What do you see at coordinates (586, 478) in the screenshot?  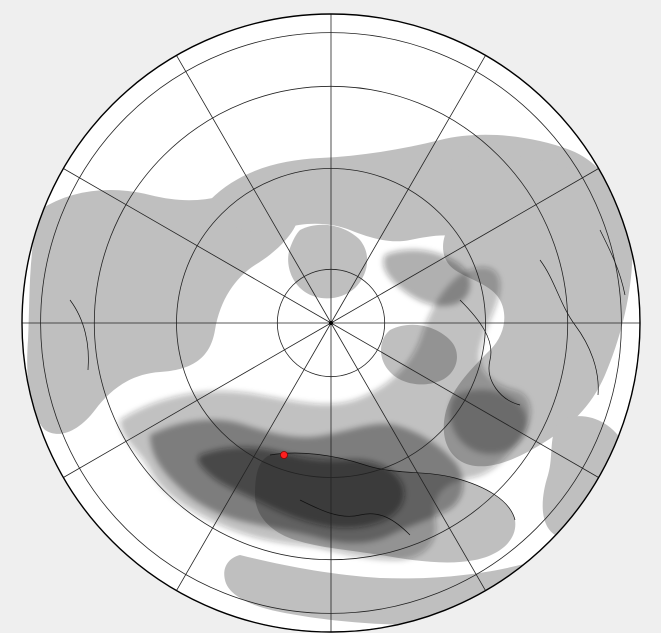 I see `land-east-coast` at bounding box center [586, 478].